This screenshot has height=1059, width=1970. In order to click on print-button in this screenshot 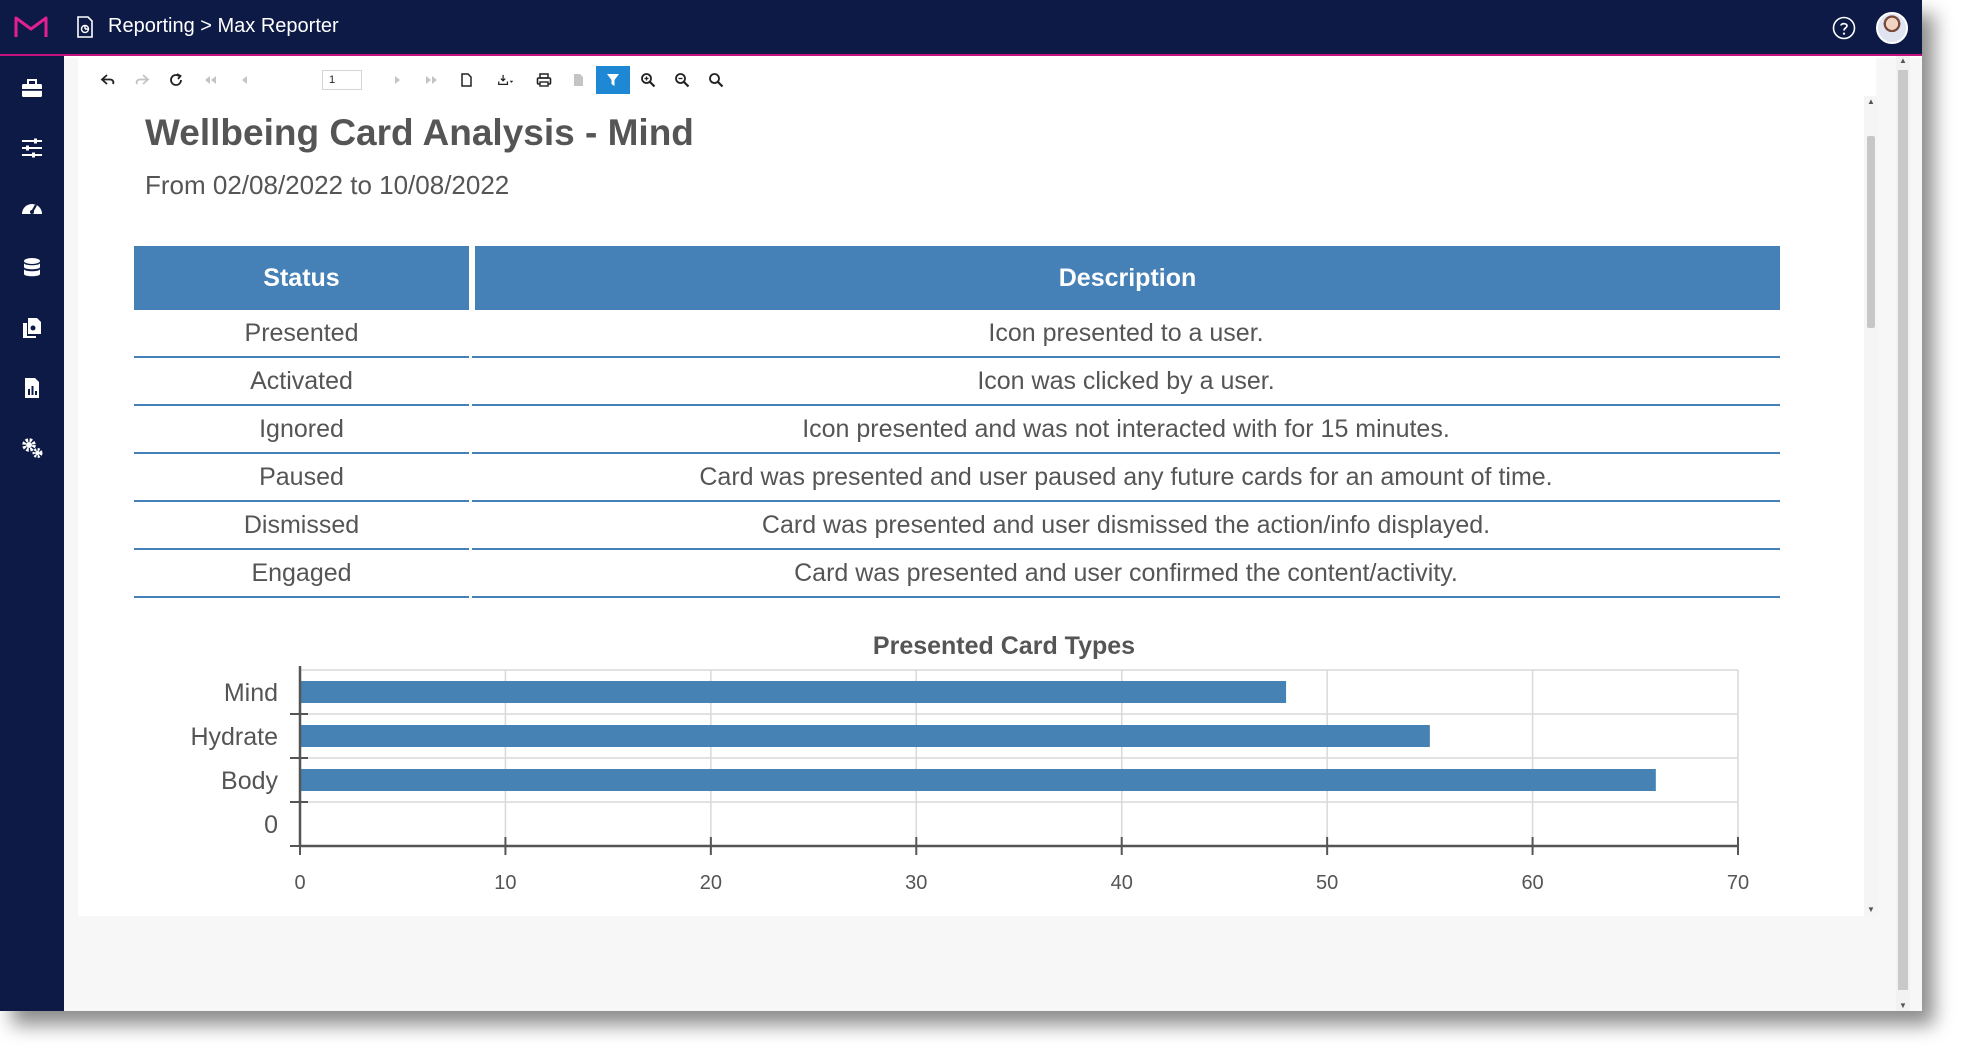, I will do `click(544, 80)`.